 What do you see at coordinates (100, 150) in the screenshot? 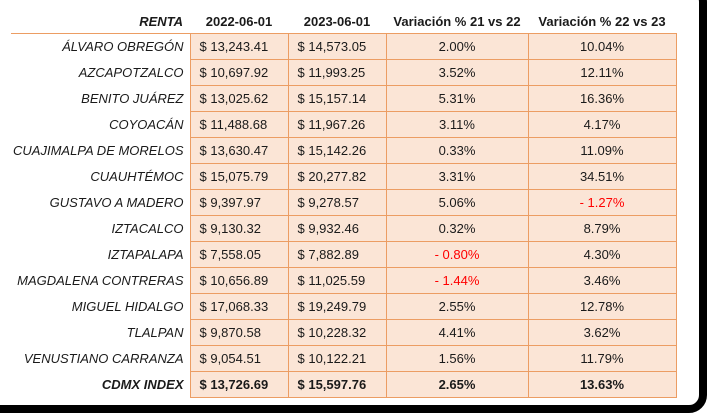
I see `row-label: CUAJIMALPA DE MORELOS` at bounding box center [100, 150].